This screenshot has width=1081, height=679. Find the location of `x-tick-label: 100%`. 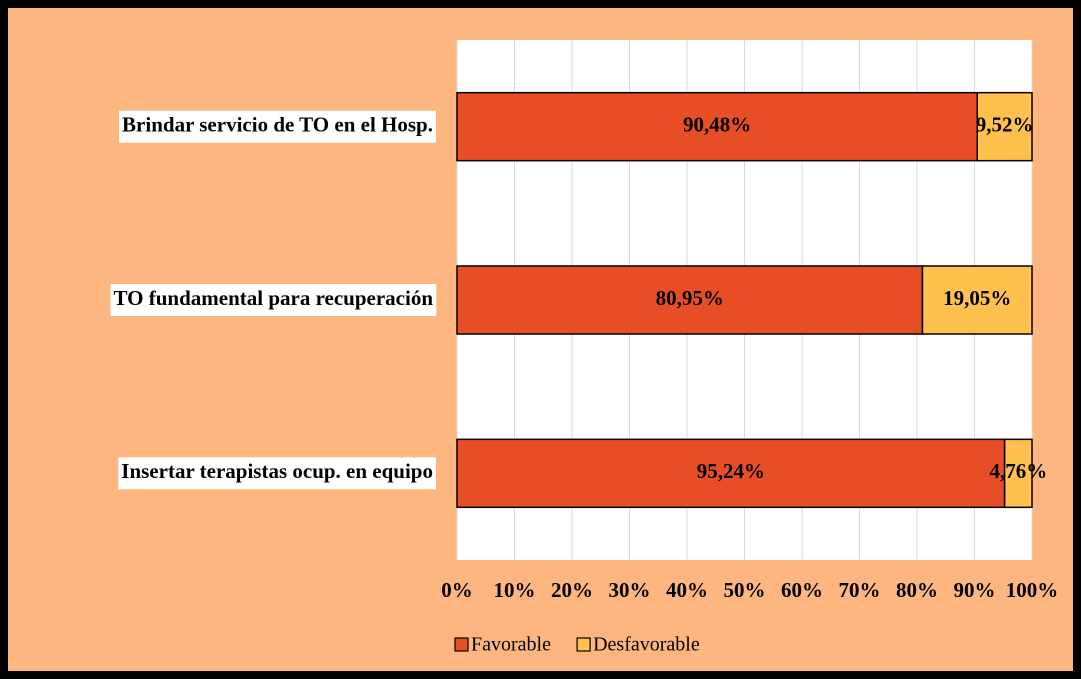

x-tick-label: 100% is located at coordinates (1032, 590).